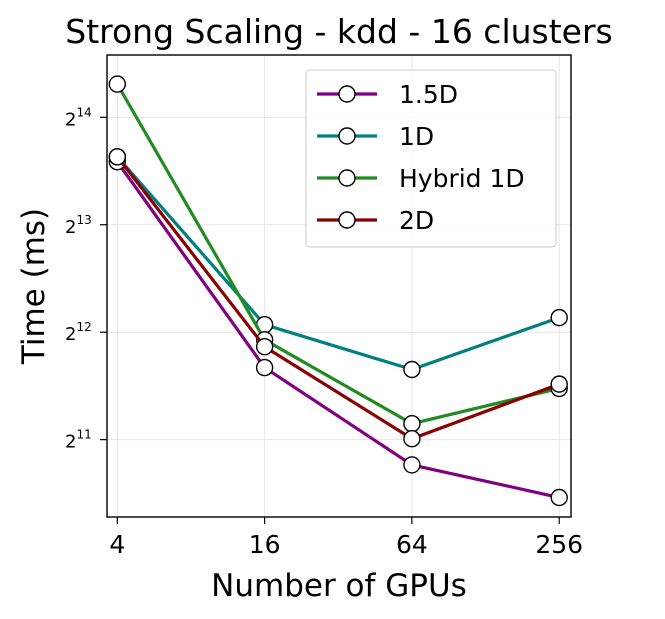 Image resolution: width=665 pixels, height=619 pixels. What do you see at coordinates (78, 332) in the screenshot?
I see `y-tick-label: 212` at bounding box center [78, 332].